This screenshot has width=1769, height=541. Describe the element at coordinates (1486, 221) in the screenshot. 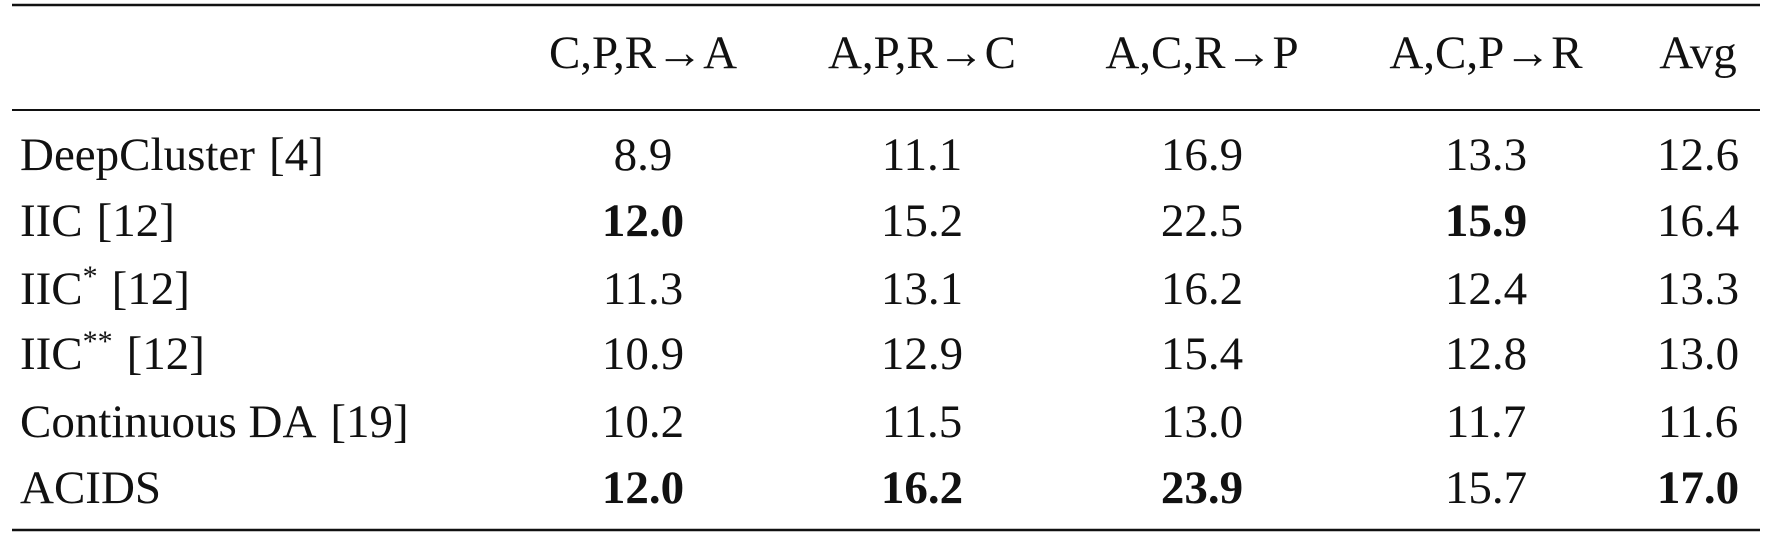

I see `table-cell: 15.9` at that location.